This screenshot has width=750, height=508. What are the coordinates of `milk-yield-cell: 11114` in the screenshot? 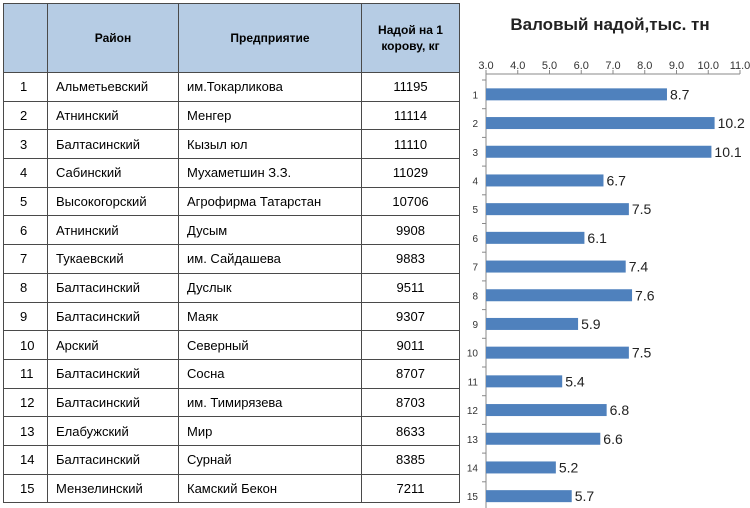 It's located at (410, 115).